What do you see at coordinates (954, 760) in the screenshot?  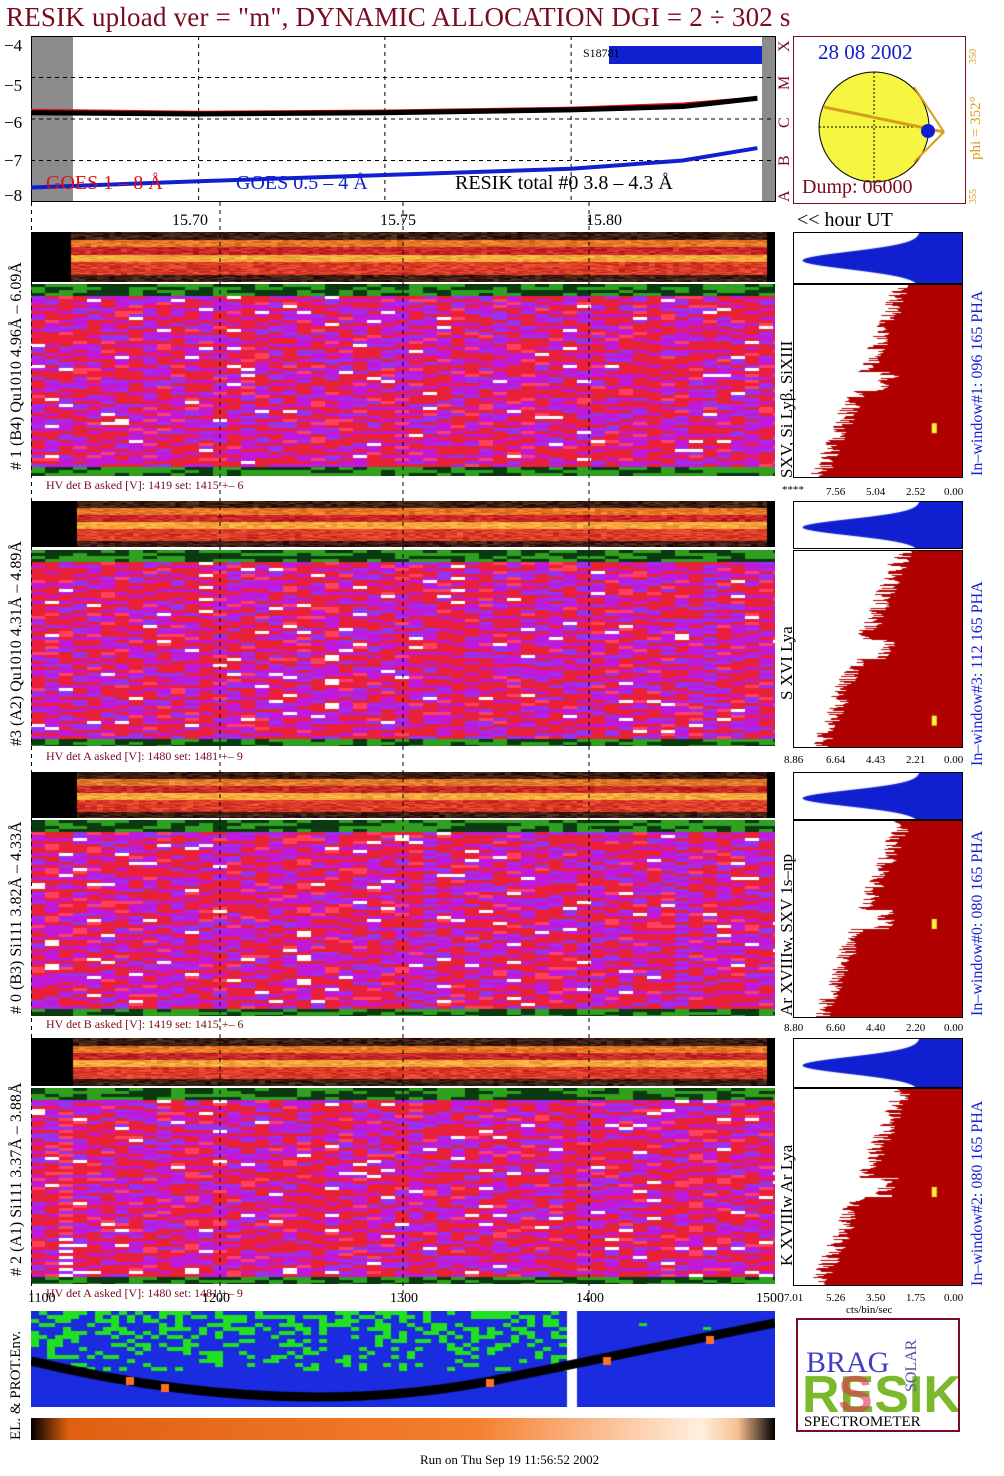 I see `channel-3-count-tick: 0.00` at bounding box center [954, 760].